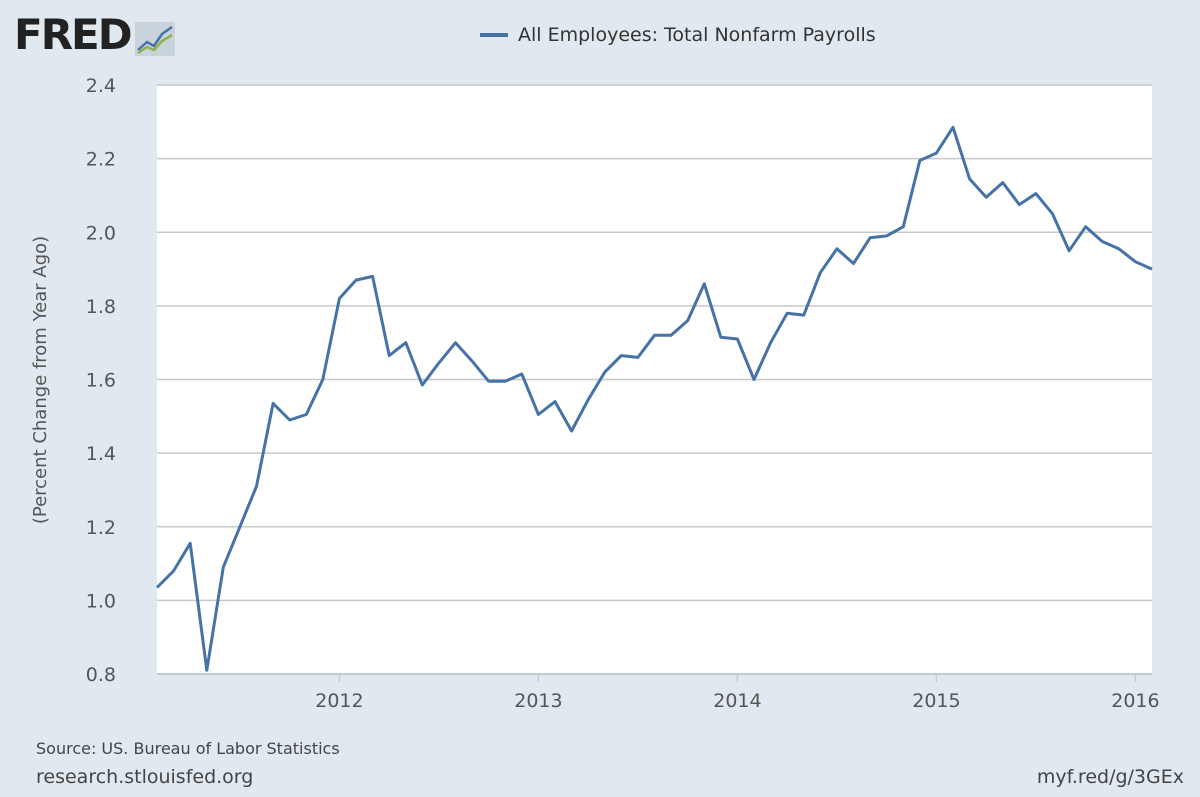 The image size is (1200, 797). Describe the element at coordinates (101, 601) in the screenshot. I see `y-tick-label: 1.0` at that location.